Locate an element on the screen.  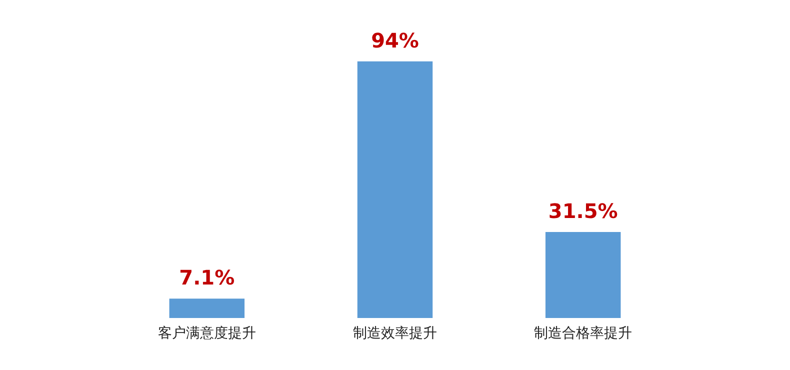
x-tick-label: 制造效率提升 is located at coordinates (395, 334).